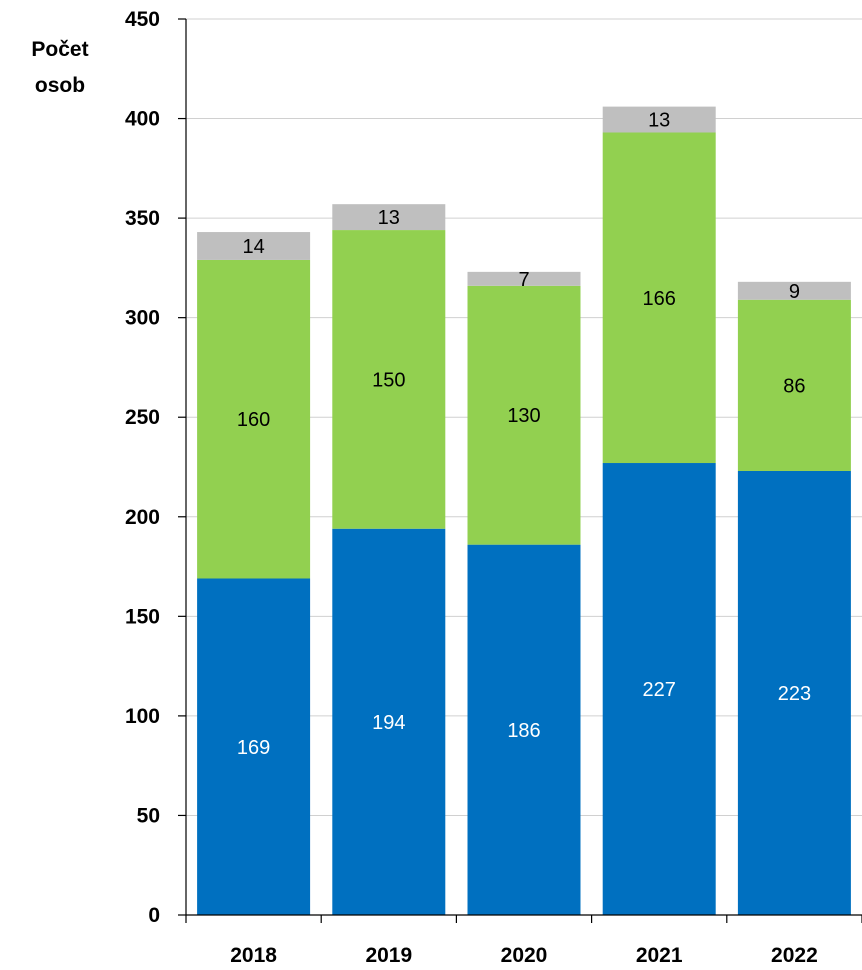 This screenshot has height=970, width=862. What do you see at coordinates (154, 915) in the screenshot?
I see `y-tick-label: 0` at bounding box center [154, 915].